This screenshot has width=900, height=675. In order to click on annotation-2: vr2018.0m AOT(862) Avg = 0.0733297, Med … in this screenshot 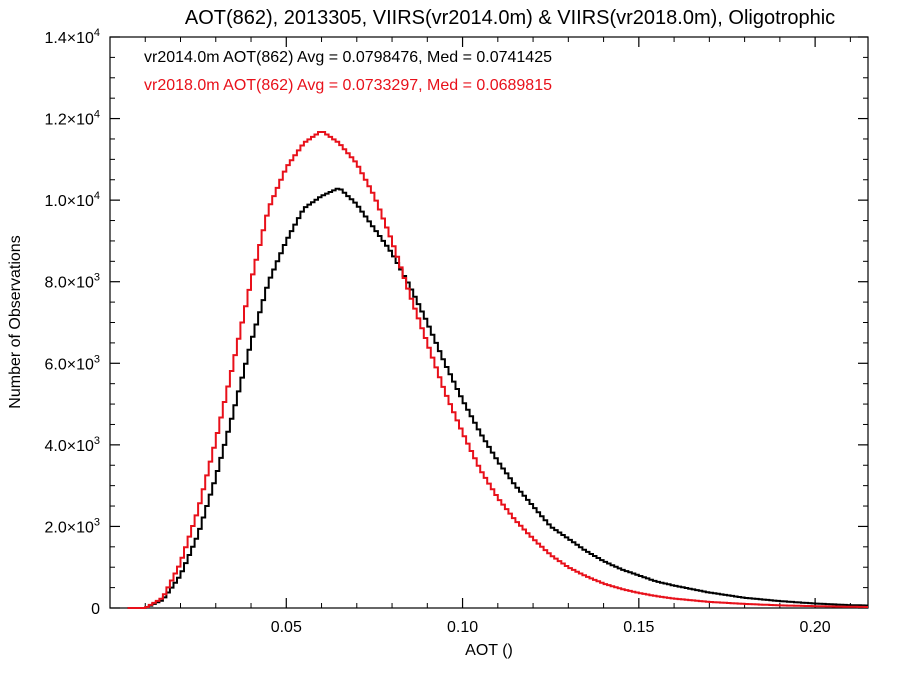, I will do `click(348, 85)`.